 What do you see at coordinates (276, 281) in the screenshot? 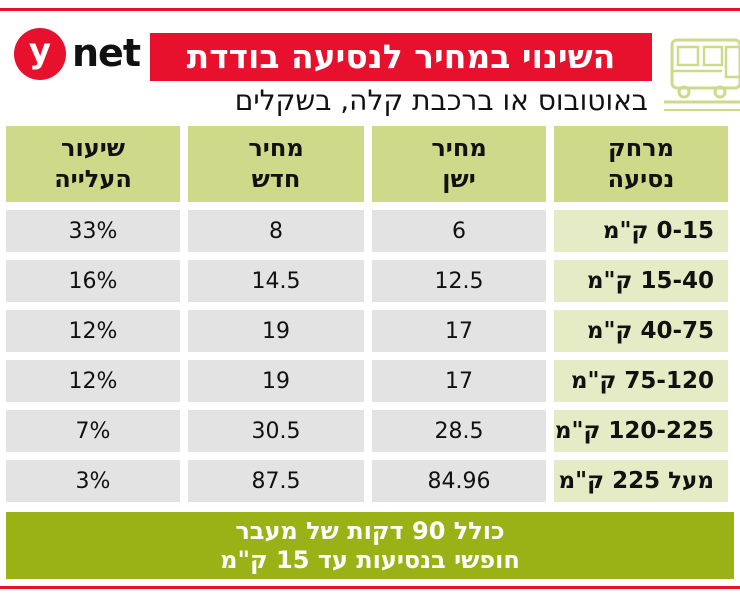
I see `cell-new-price: 14.5` at bounding box center [276, 281].